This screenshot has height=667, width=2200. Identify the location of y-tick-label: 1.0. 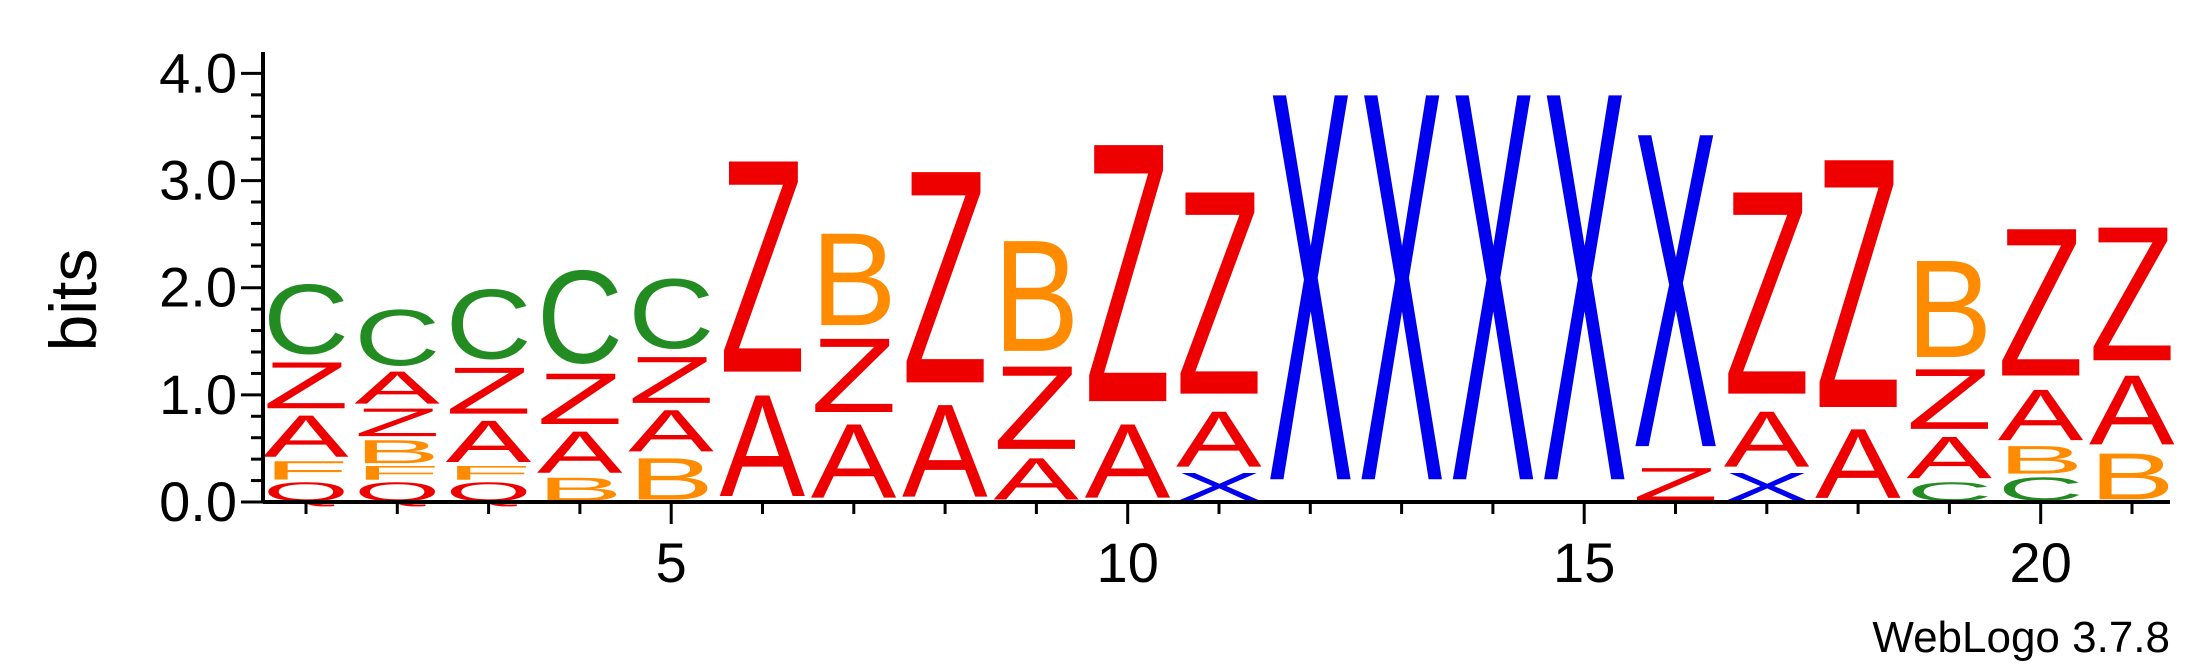
(198, 394).